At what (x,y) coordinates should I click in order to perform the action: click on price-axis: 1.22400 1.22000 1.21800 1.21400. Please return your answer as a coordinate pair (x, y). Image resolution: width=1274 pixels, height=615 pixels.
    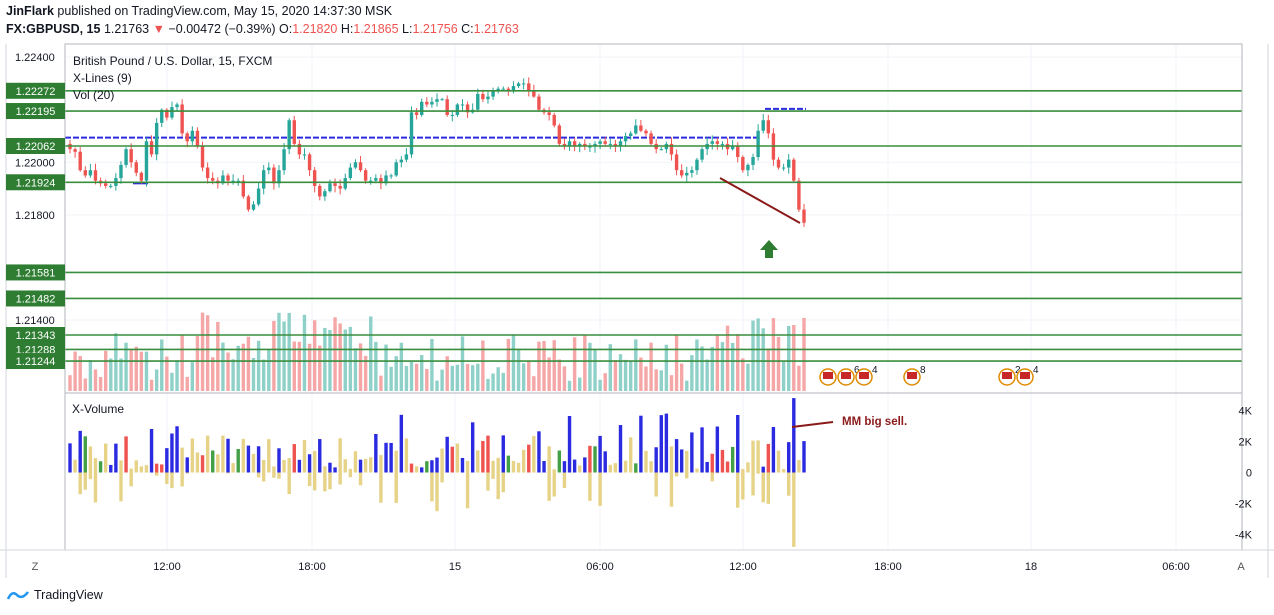
    Looking at the image, I should click on (35, 189).